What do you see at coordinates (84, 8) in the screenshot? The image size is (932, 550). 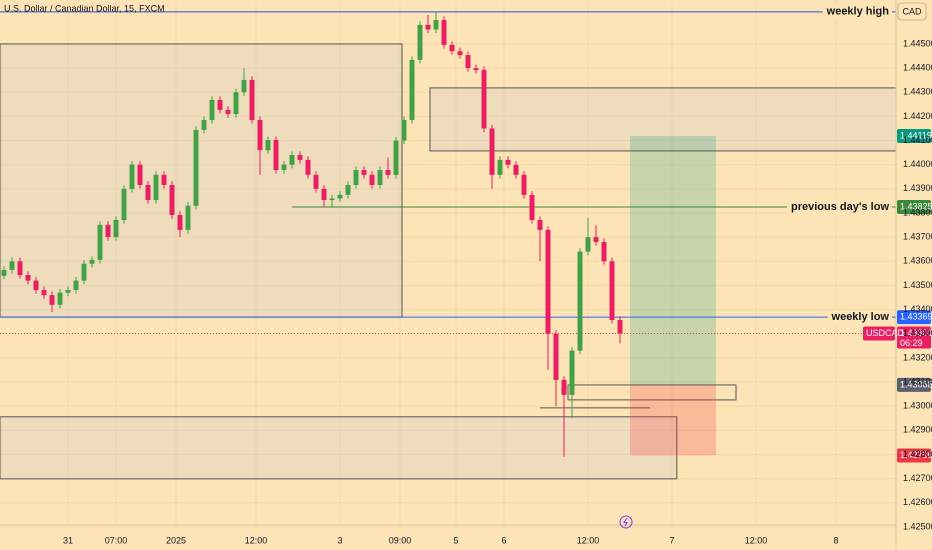 I see `chart-title: U.S. Dollar / Canadian Dollar, 15, FXCM` at bounding box center [84, 8].